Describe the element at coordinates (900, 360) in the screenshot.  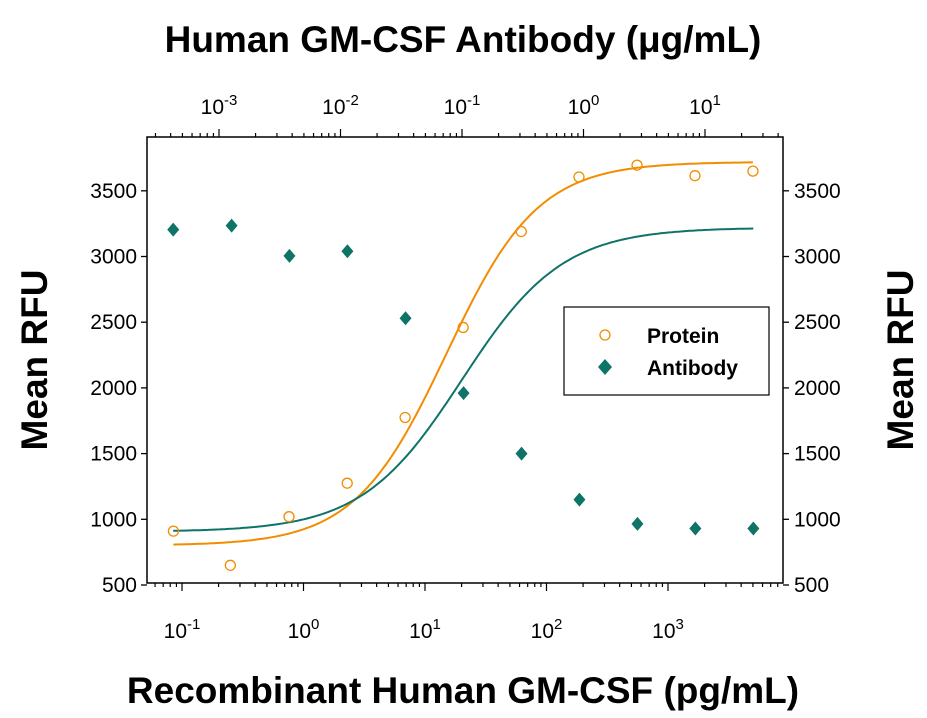
I see `y2-axis-label: Mean RFU` at that location.